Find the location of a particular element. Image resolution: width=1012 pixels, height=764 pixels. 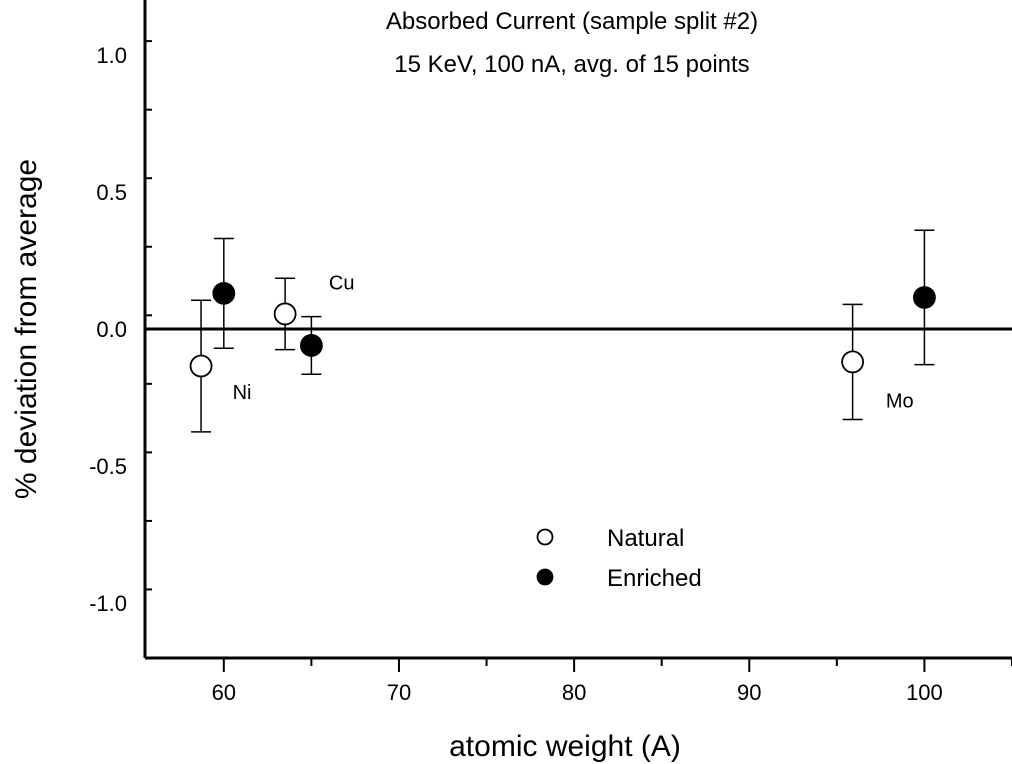

legend-label-enriched: Enriched is located at coordinates (654, 578).